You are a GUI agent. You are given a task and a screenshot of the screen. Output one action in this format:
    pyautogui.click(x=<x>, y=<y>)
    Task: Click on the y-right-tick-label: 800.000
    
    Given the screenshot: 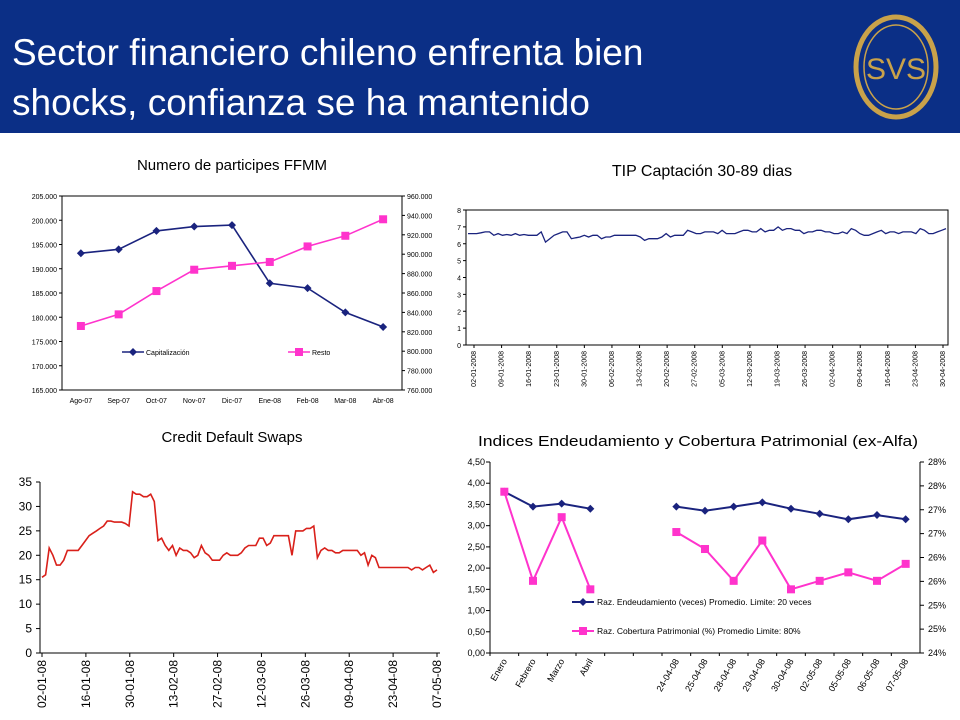 What is the action you would take?
    pyautogui.click(x=419, y=352)
    